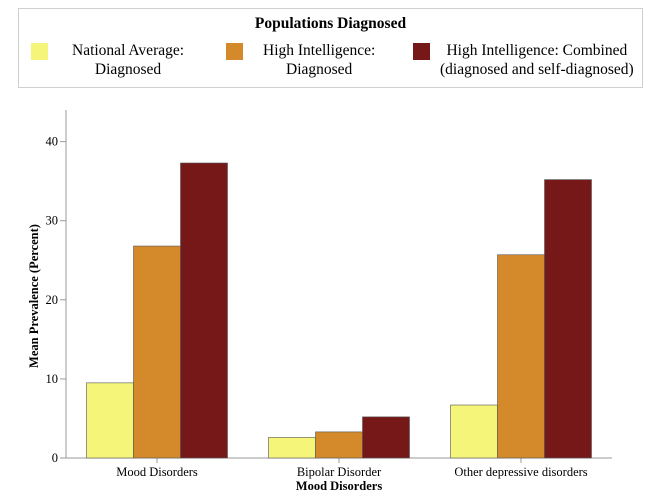 This screenshot has height=500, width=647. What do you see at coordinates (537, 69) in the screenshot?
I see `legend-label-line: (diagnosed and self-diagnosed)` at bounding box center [537, 69].